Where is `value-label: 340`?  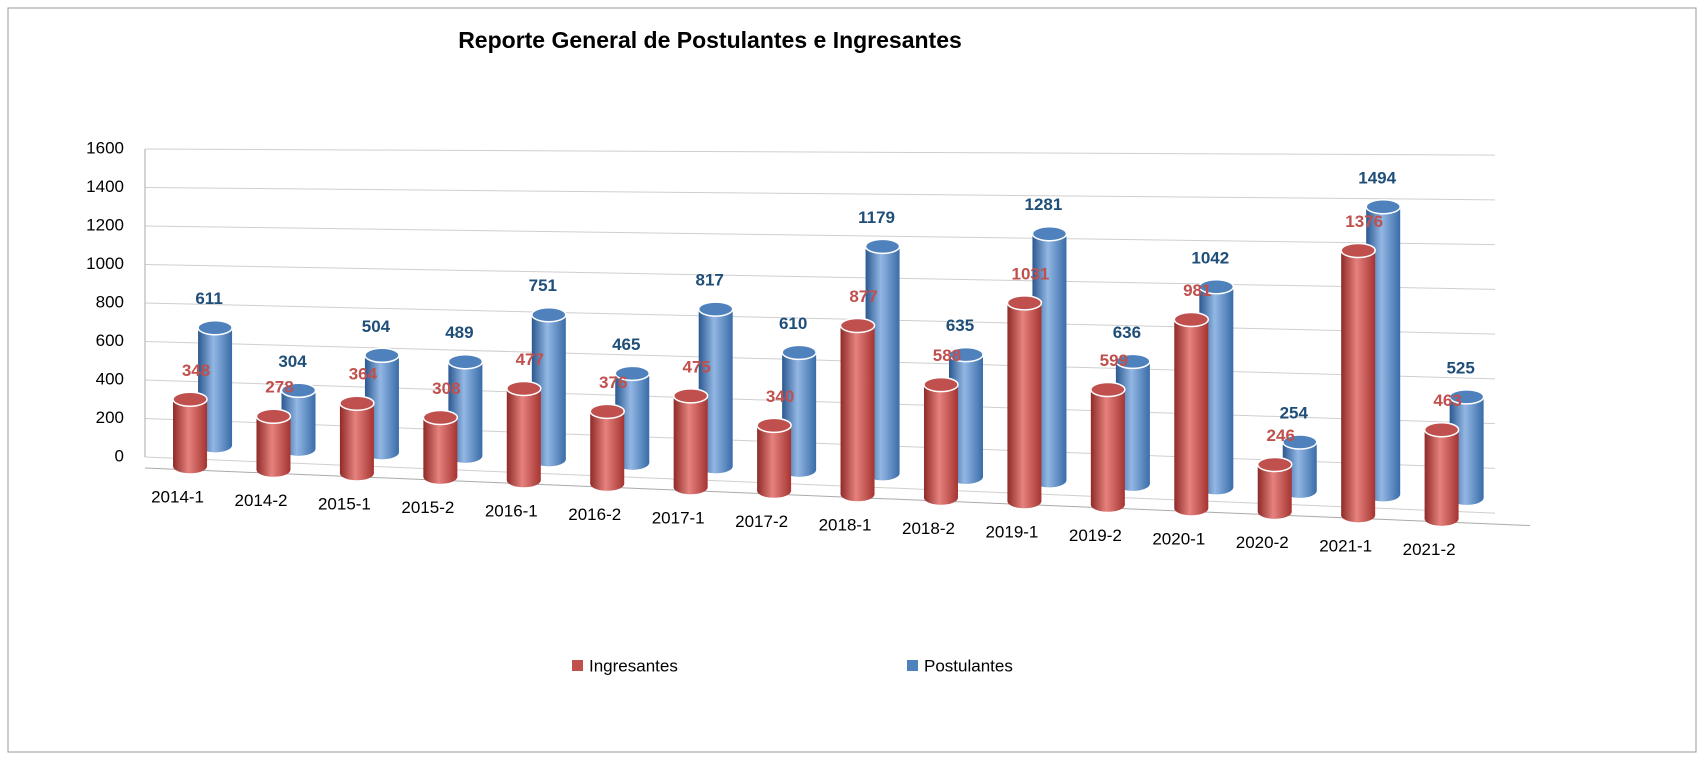
value-label: 340 is located at coordinates (780, 396).